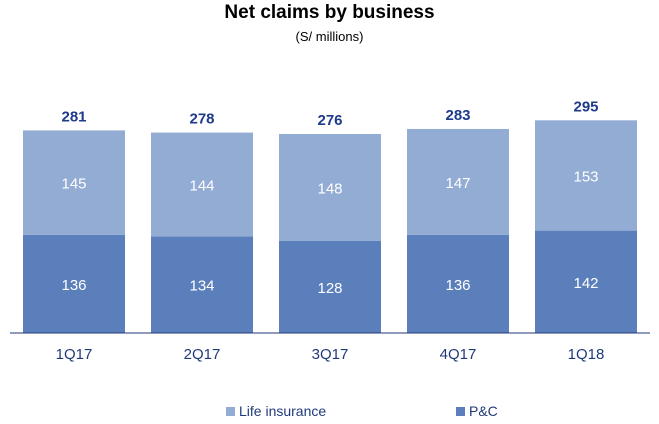 The height and width of the screenshot is (424, 659). I want to click on data-label-pc-1q18: 142, so click(585, 283).